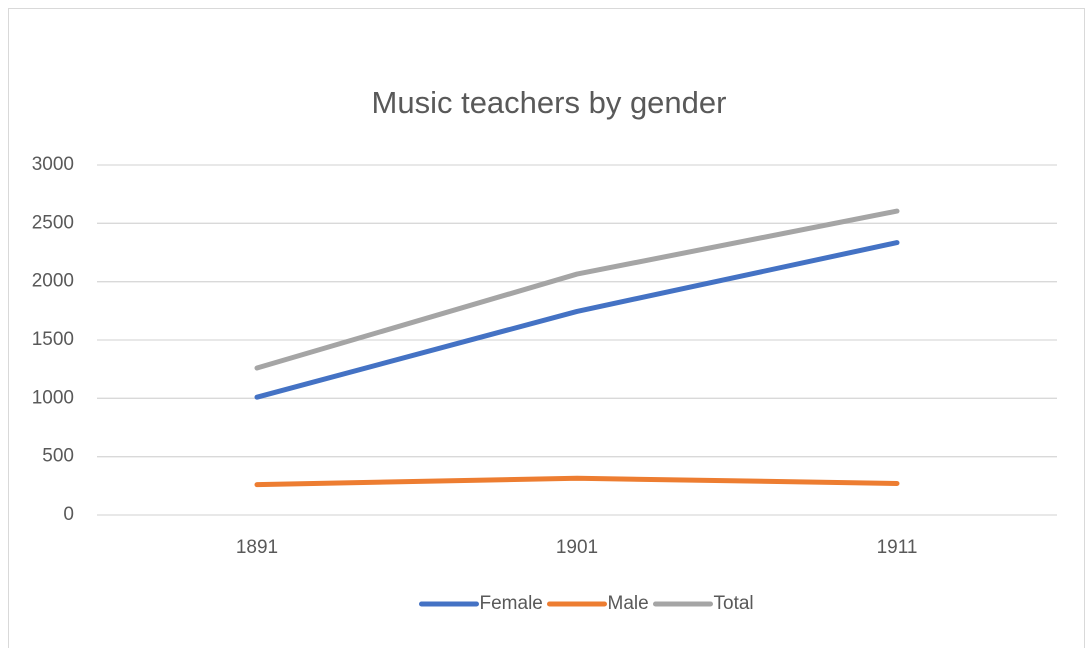  Describe the element at coordinates (734, 603) in the screenshot. I see `legend-label: Total` at that location.